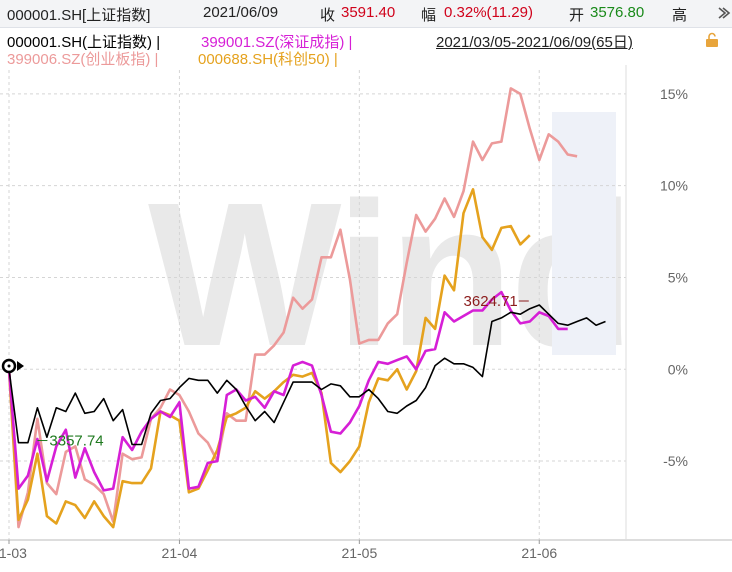  What do you see at coordinates (674, 186) in the screenshot?
I see `y-tick-label: 10%` at bounding box center [674, 186].